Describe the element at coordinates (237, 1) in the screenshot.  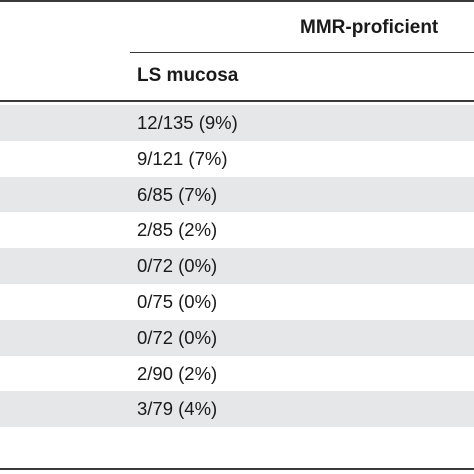
I see `top-rule` at that location.